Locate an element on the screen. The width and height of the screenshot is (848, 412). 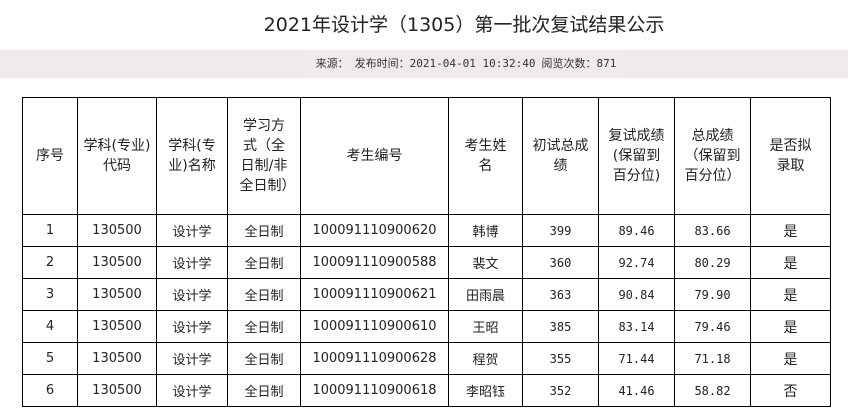
table-cell: 100091110900620 is located at coordinates (374, 230).